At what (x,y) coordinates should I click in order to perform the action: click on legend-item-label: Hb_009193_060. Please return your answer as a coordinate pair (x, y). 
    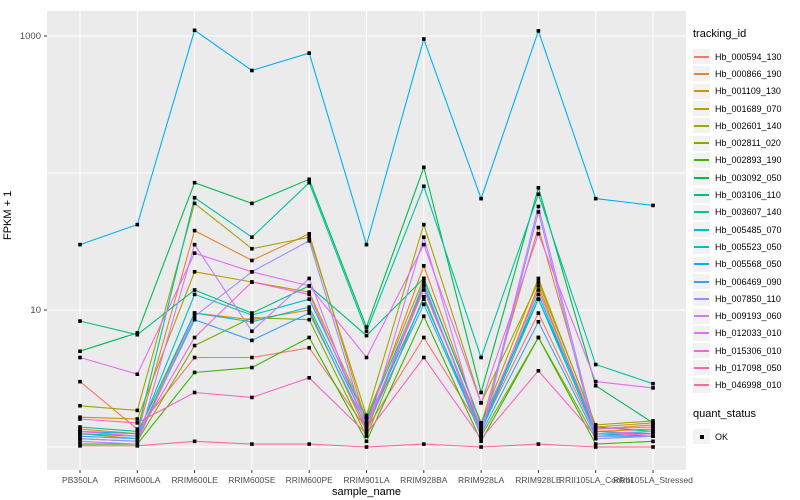
    Looking at the image, I should click on (748, 316).